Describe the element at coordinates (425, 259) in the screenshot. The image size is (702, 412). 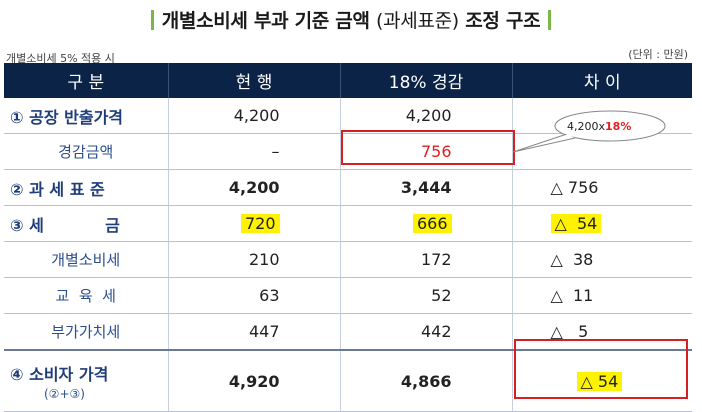
I see `excise-reduced: 172` at that location.